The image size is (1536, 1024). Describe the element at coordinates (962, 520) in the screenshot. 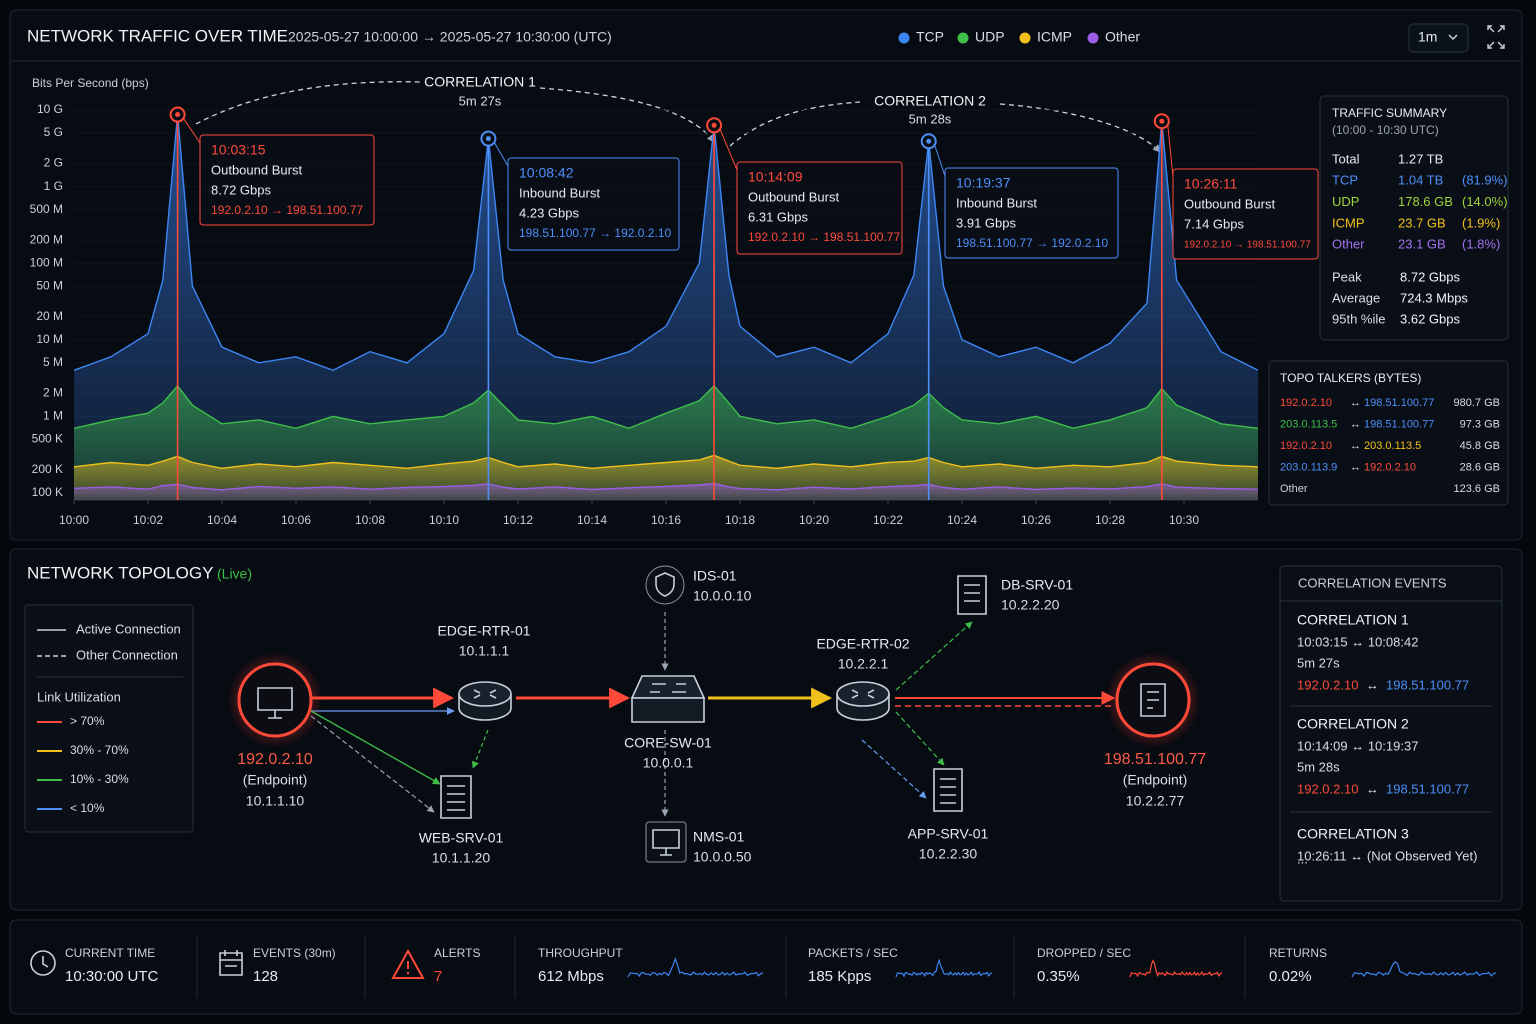

I see `x-tick-label: 10:24` at that location.